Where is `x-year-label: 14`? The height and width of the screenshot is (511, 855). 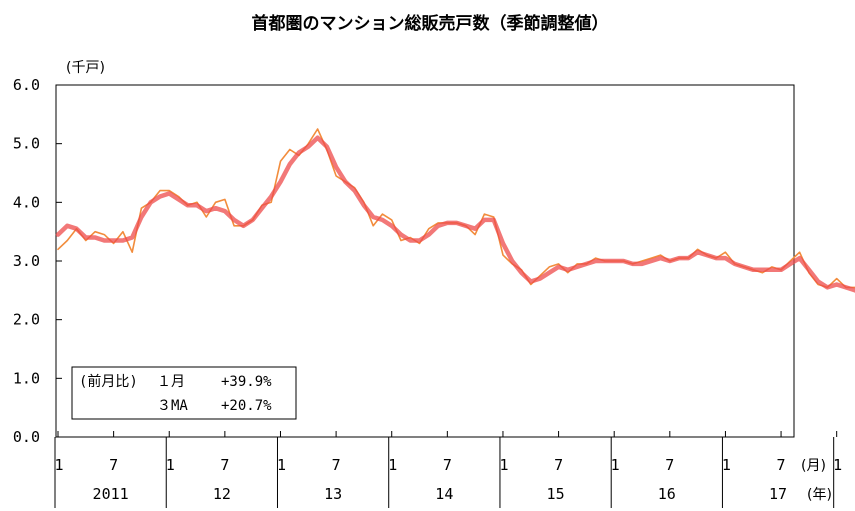 x-year-label: 14 is located at coordinates (444, 494).